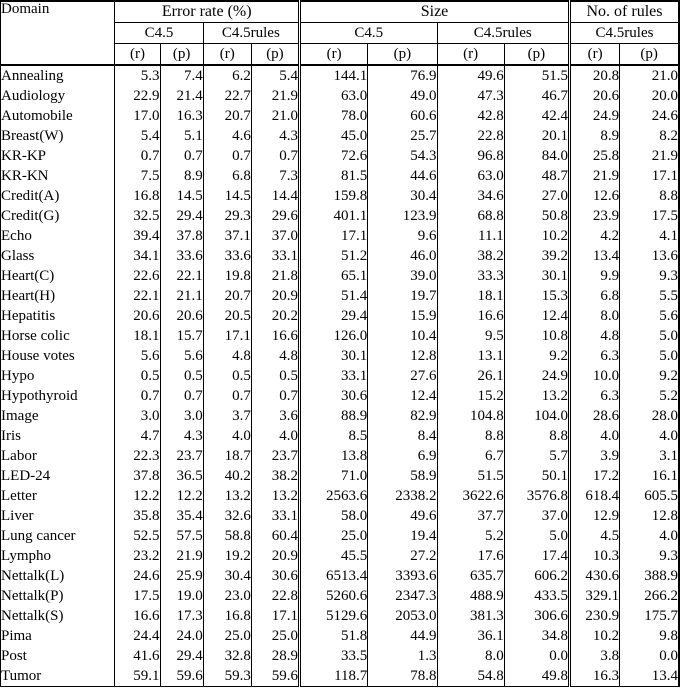  Describe the element at coordinates (402, 396) in the screenshot. I see `value-cell: 12.4` at that location.